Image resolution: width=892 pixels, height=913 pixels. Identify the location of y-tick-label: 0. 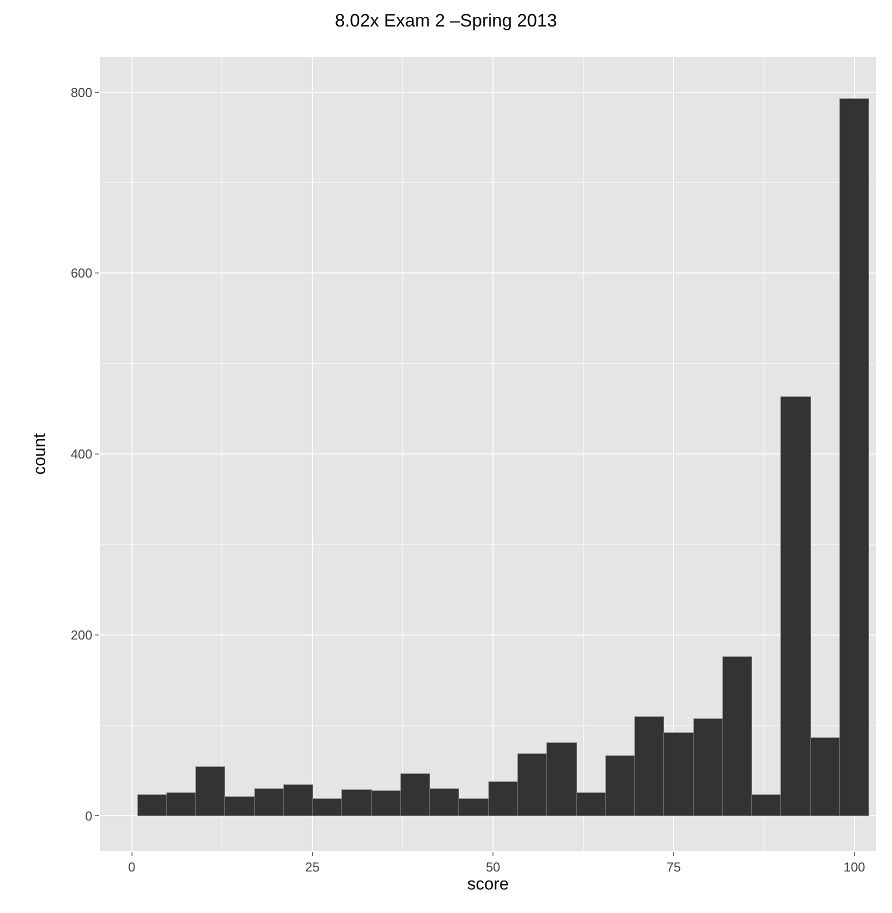
(88, 816).